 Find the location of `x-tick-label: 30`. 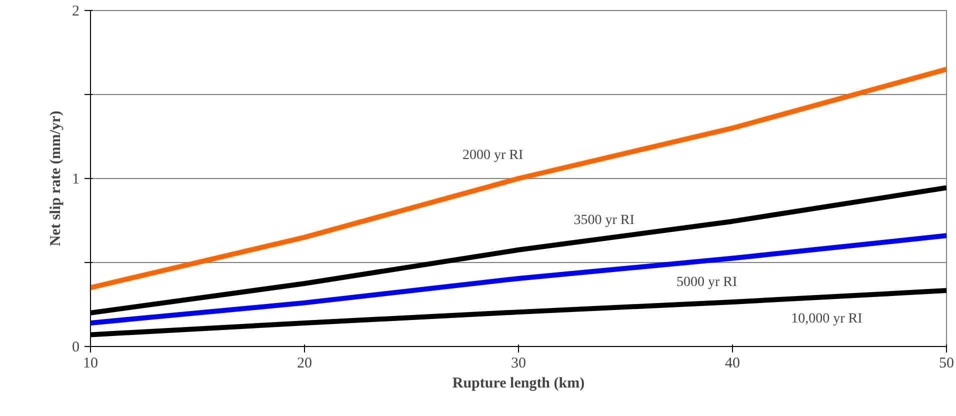

x-tick-label: 30 is located at coordinates (518, 364).